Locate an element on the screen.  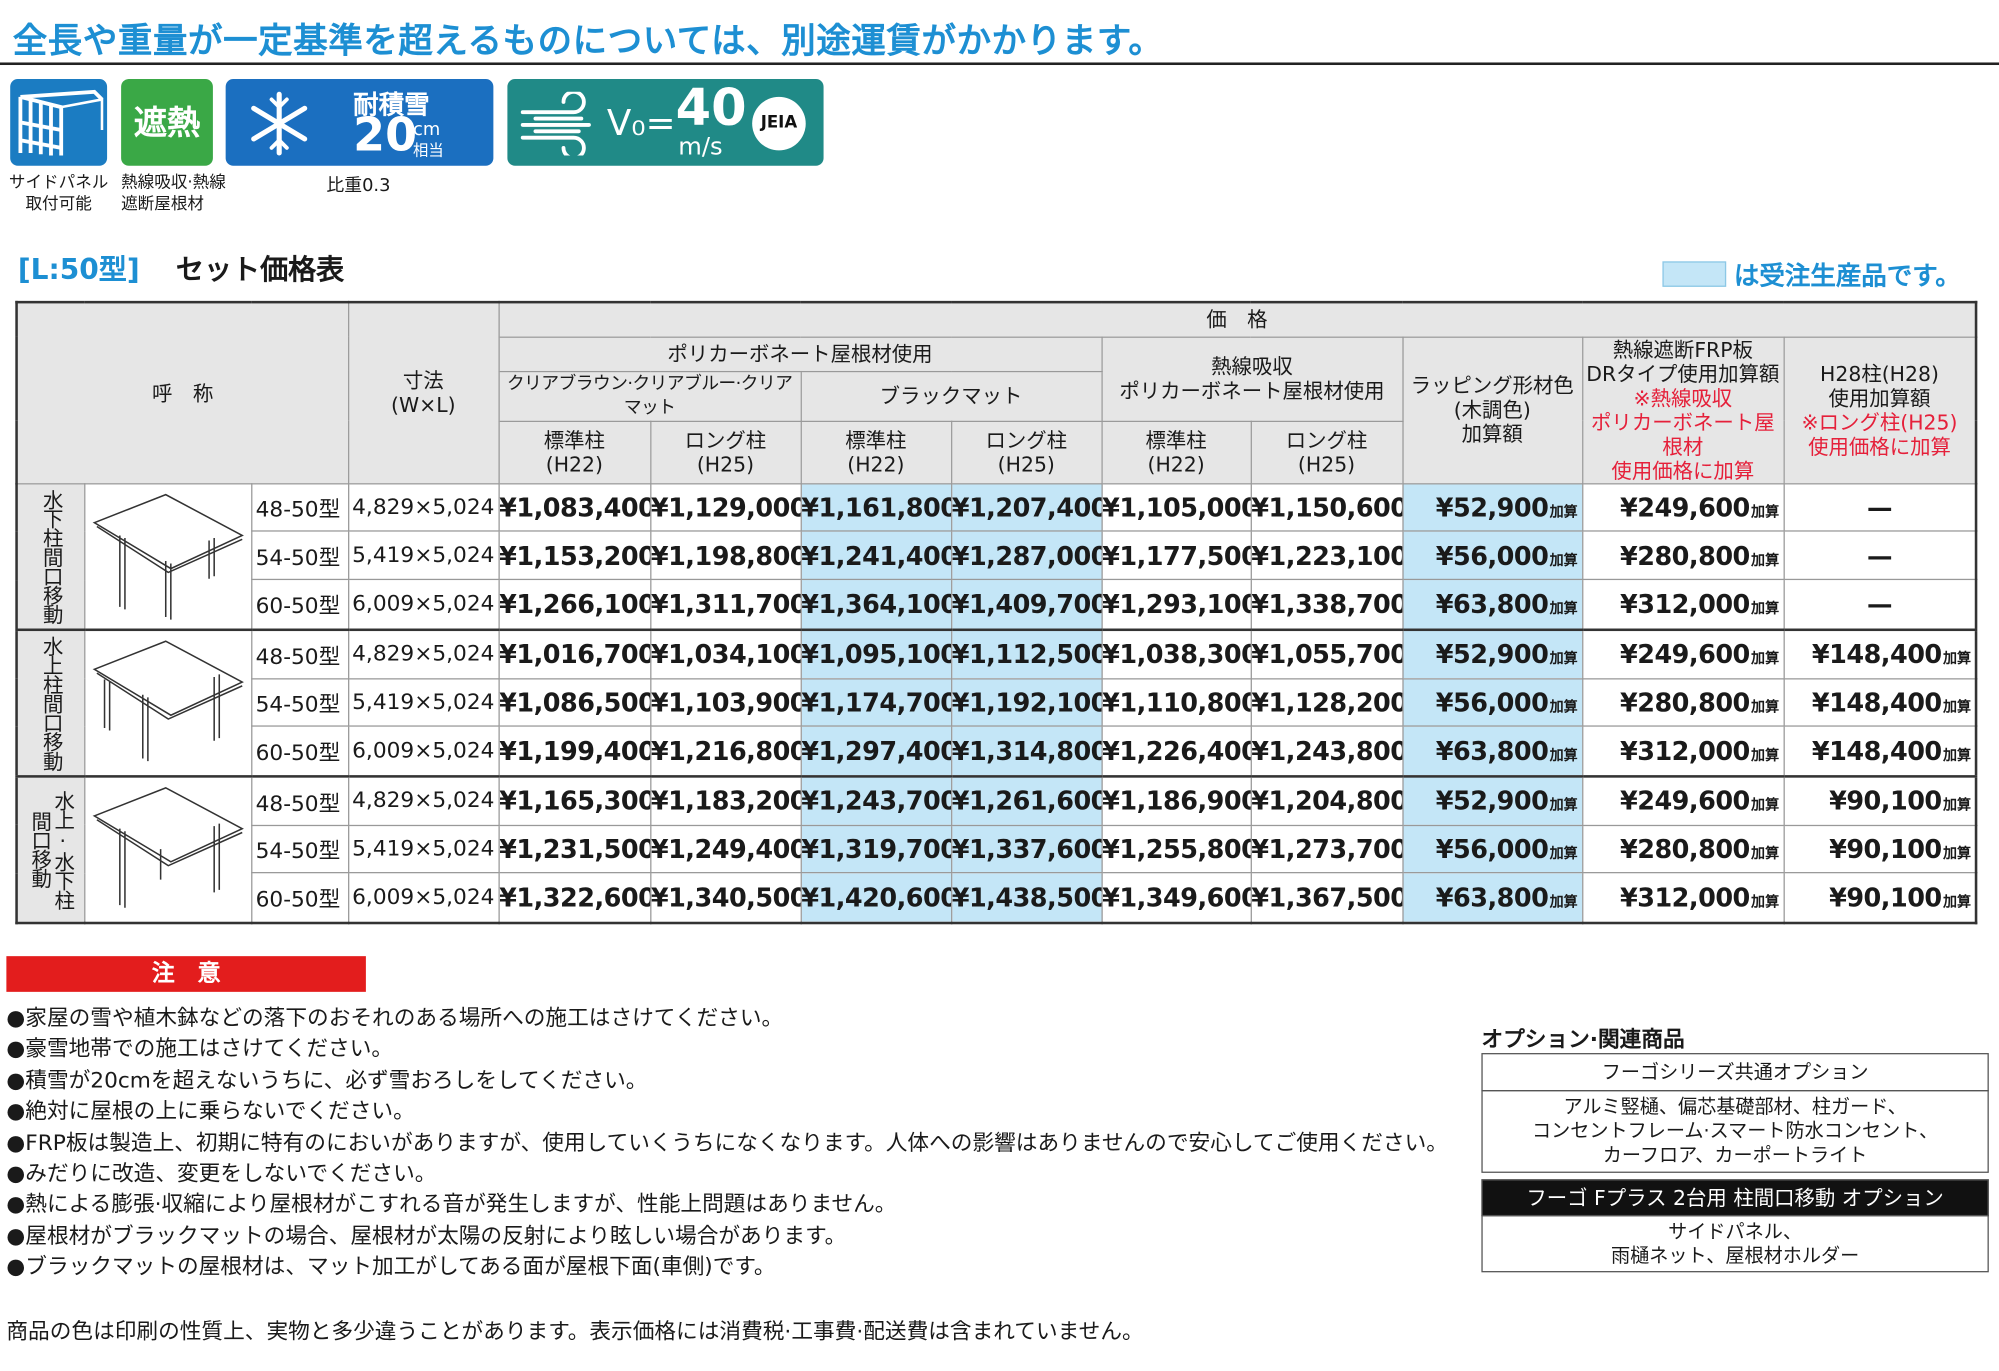
price-cell: ¥1,198,800 is located at coordinates (725, 555).